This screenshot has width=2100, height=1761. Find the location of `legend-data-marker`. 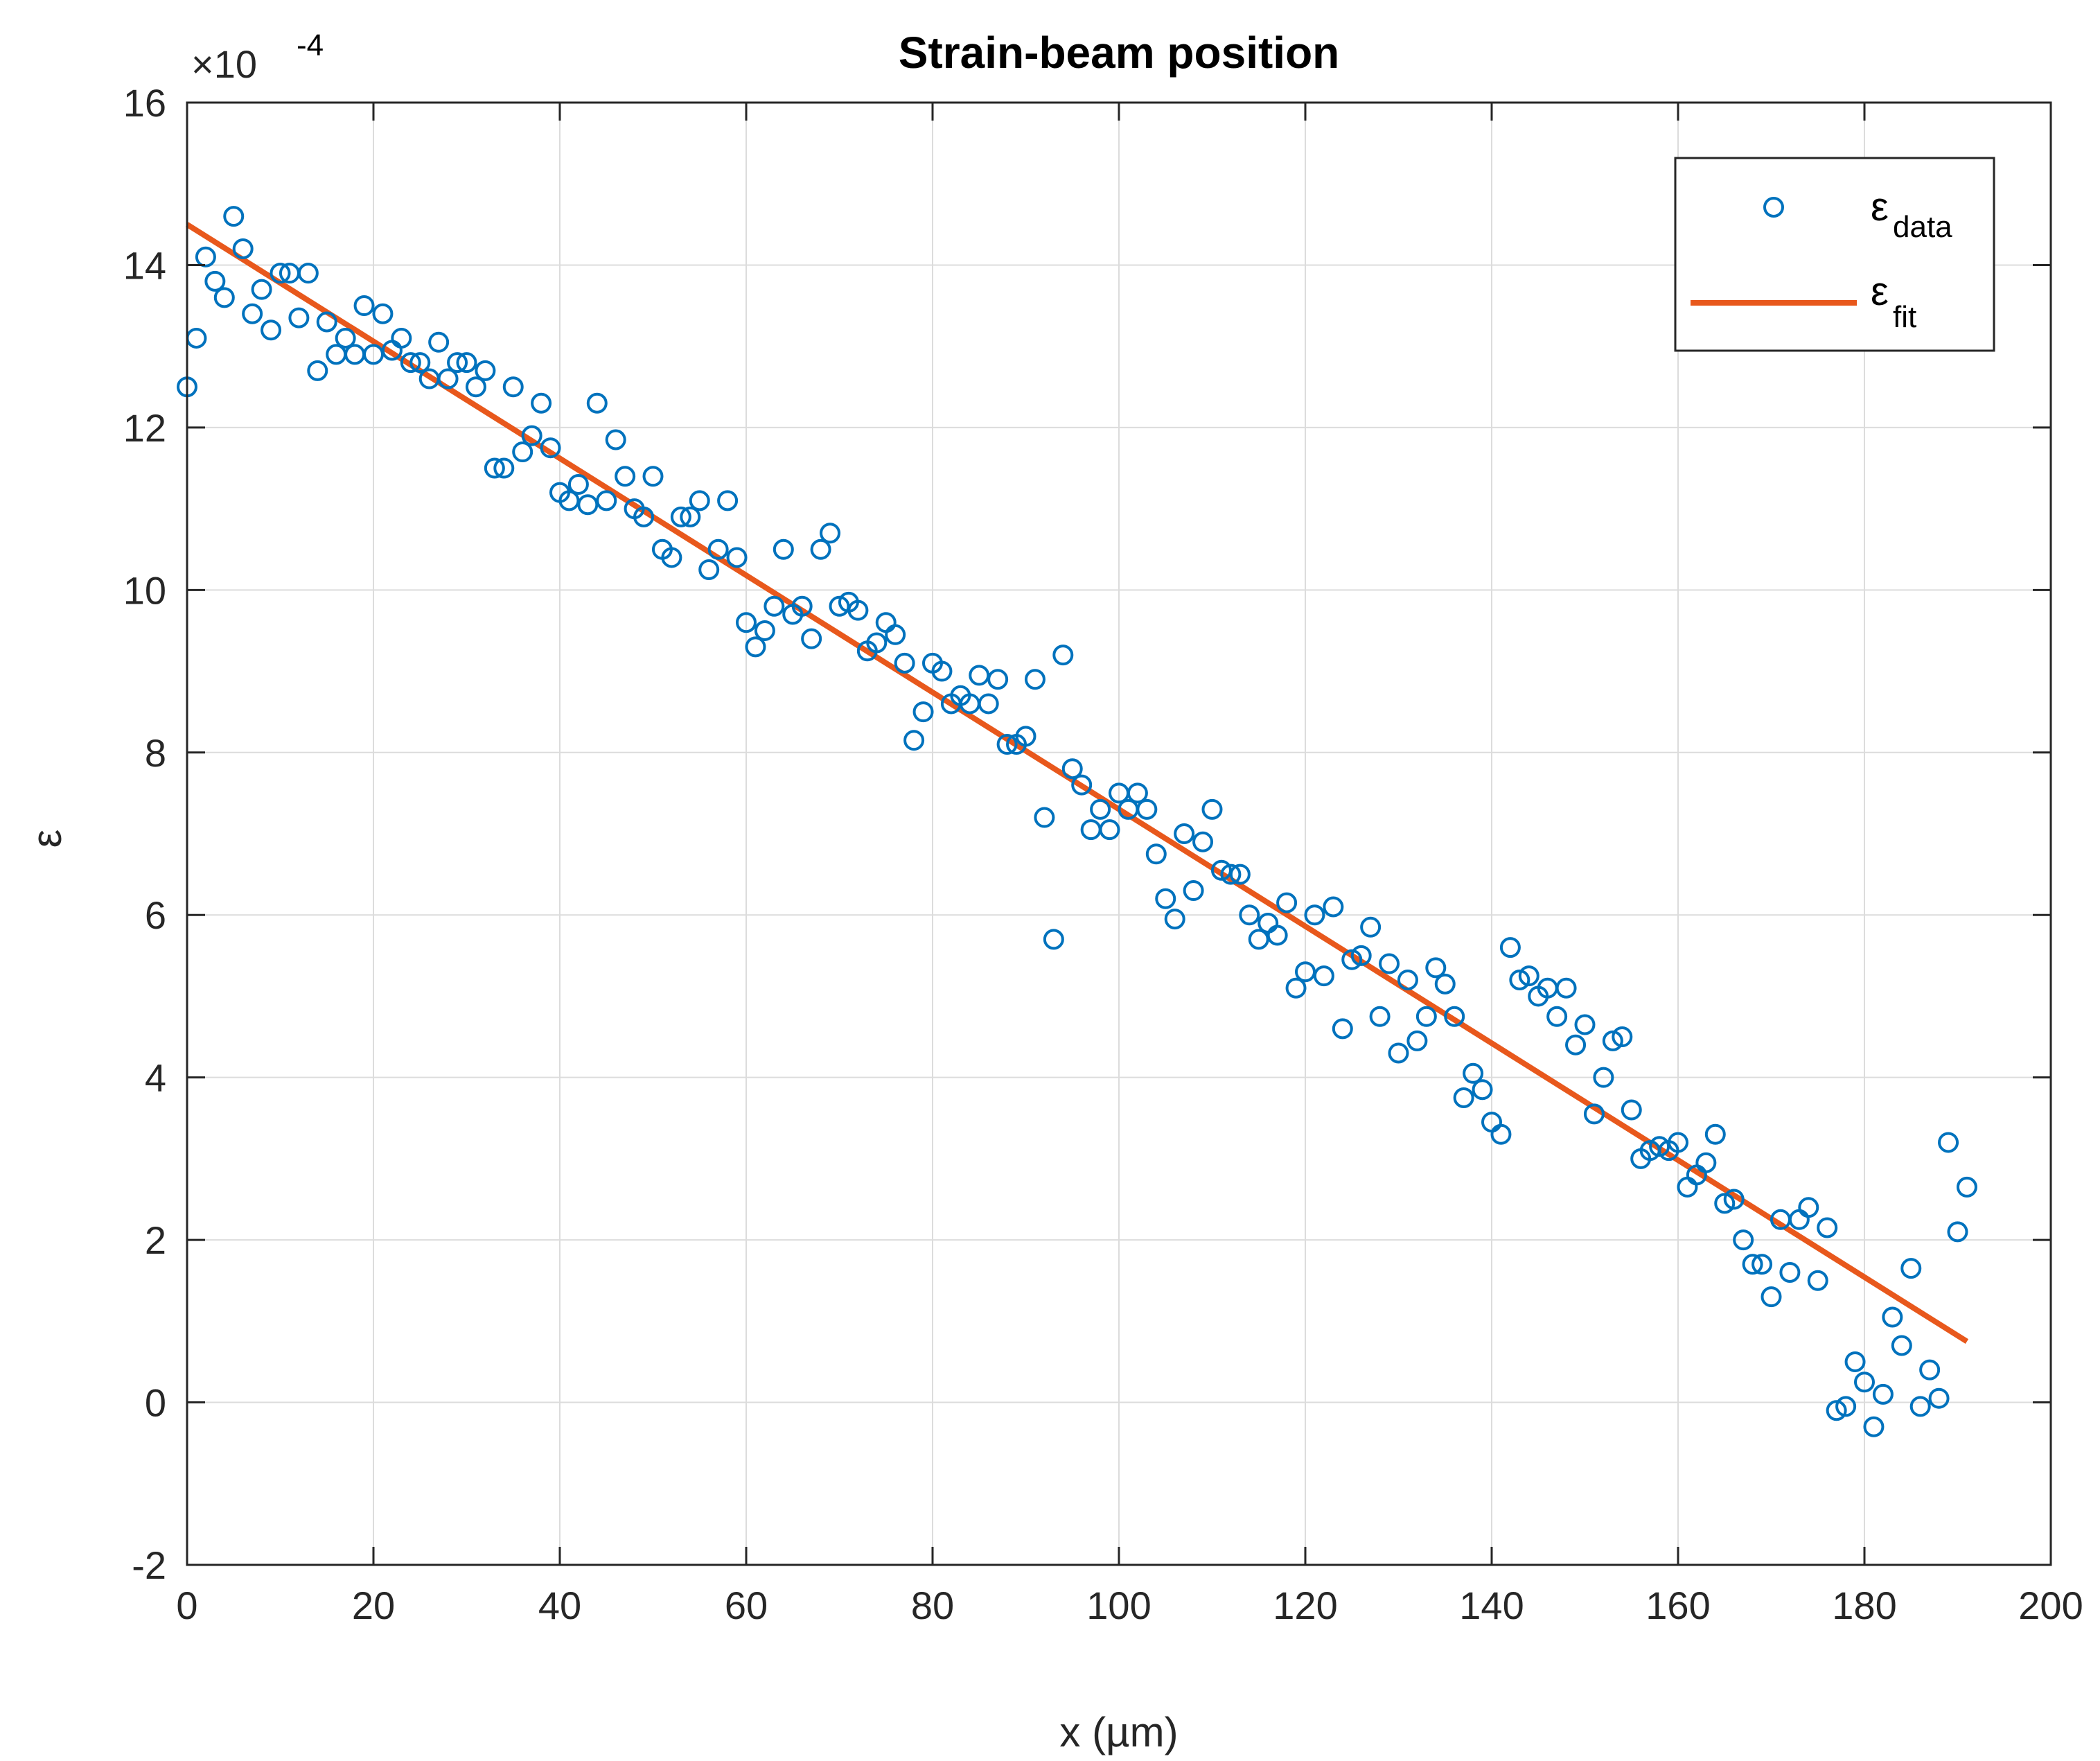

legend-data-marker is located at coordinates (1773, 208).